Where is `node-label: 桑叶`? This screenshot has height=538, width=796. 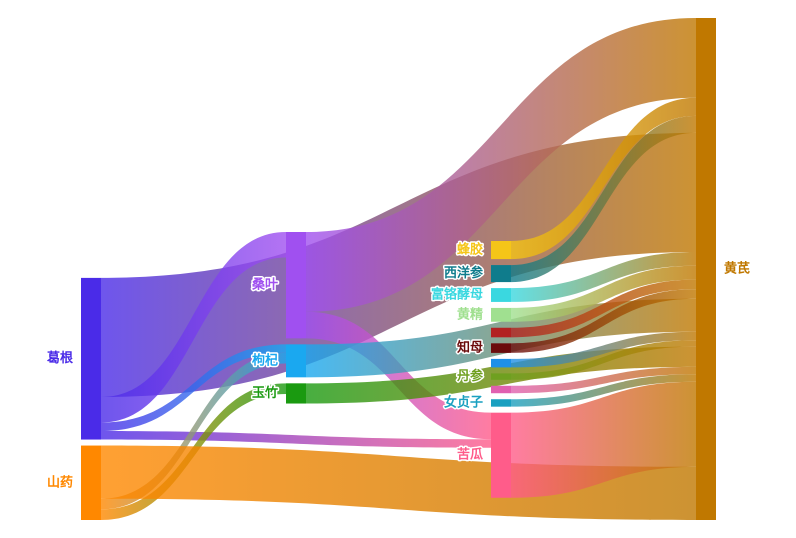
node-label: 桑叶 is located at coordinates (264, 285).